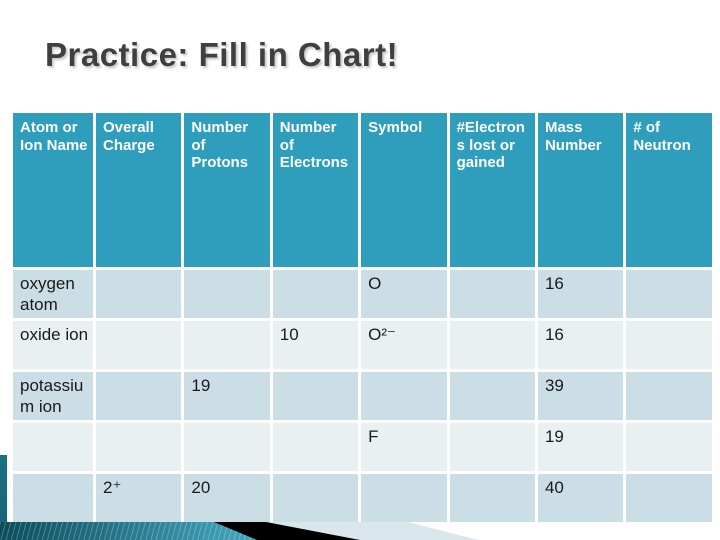  What do you see at coordinates (53, 345) in the screenshot?
I see `cell-name: oxide ion` at bounding box center [53, 345].